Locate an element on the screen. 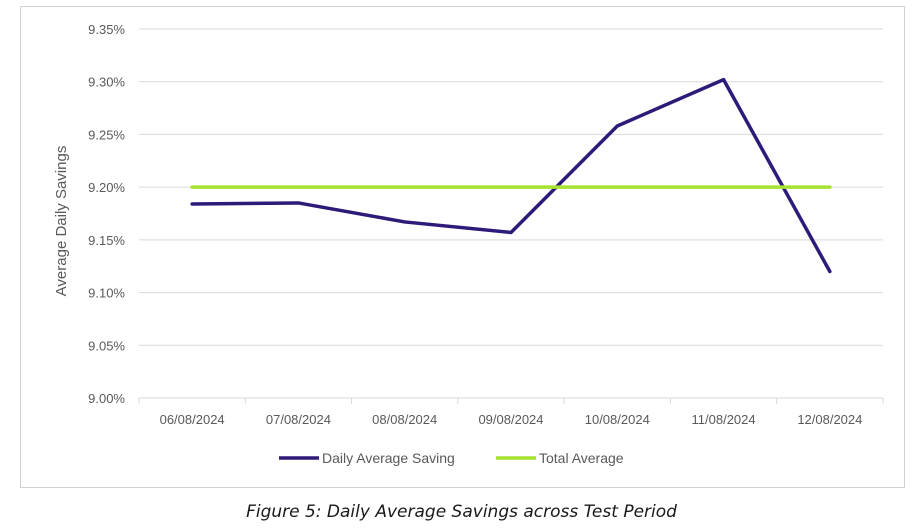 This screenshot has width=923, height=529. y-tick-label: 9.15% is located at coordinates (106, 240).